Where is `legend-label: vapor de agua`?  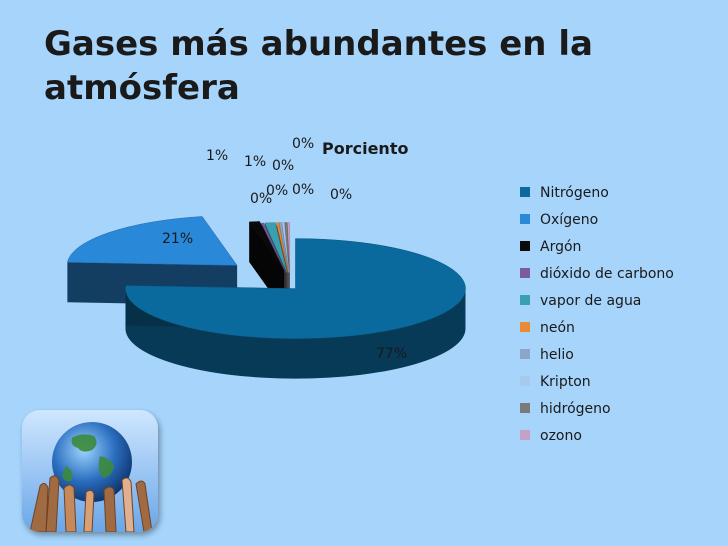 legend-label: vapor de agua is located at coordinates (590, 301).